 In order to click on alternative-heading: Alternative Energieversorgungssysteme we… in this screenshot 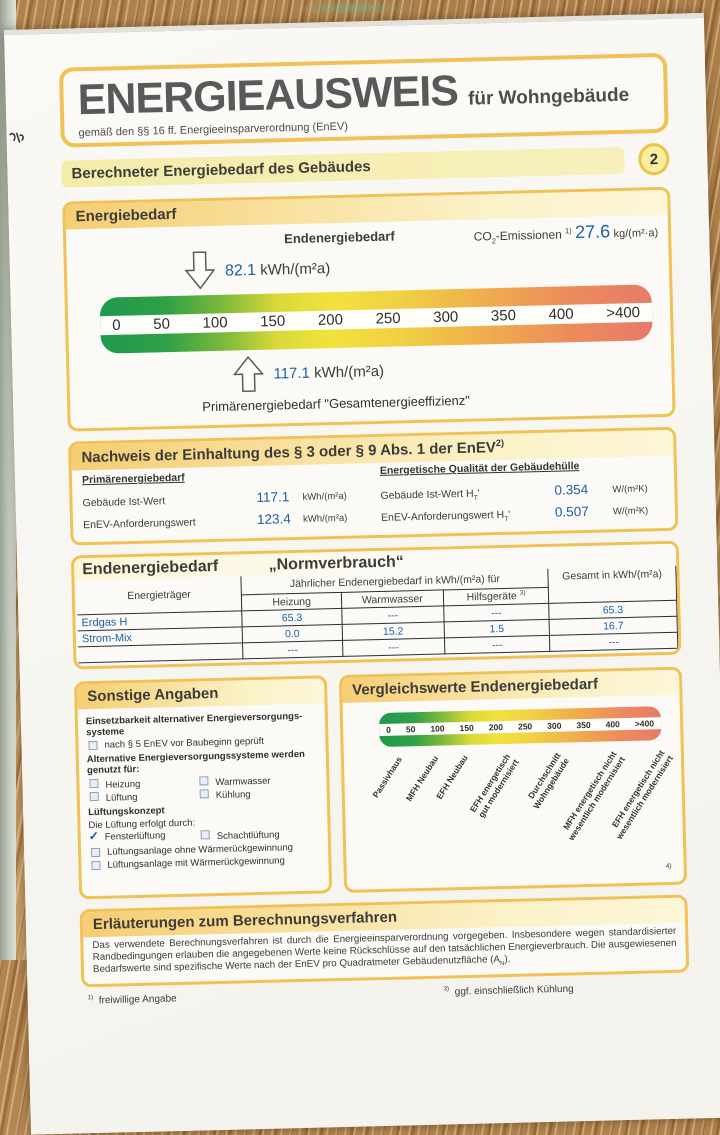, I will do `click(195, 762)`.